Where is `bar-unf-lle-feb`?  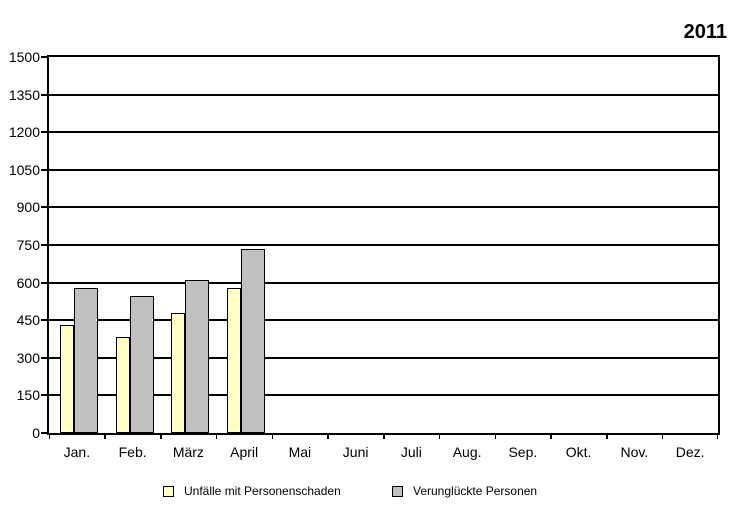
bar-unf-lle-feb is located at coordinates (122, 384).